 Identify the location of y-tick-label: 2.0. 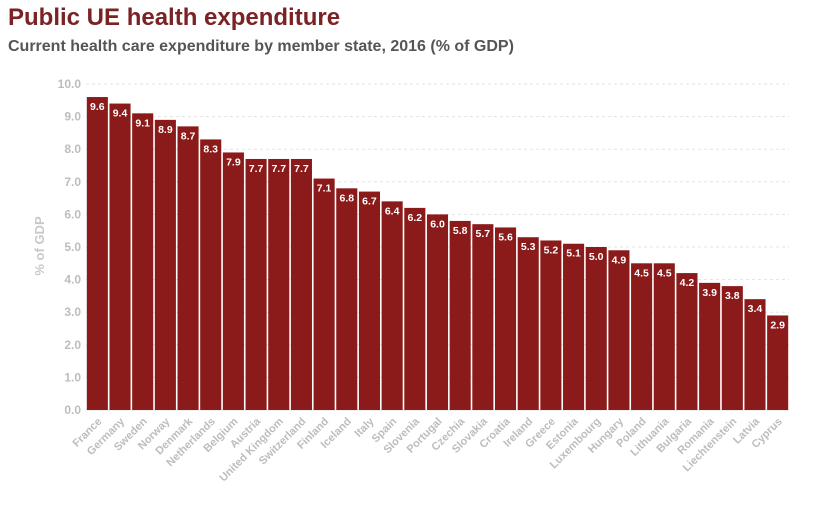
(72, 345).